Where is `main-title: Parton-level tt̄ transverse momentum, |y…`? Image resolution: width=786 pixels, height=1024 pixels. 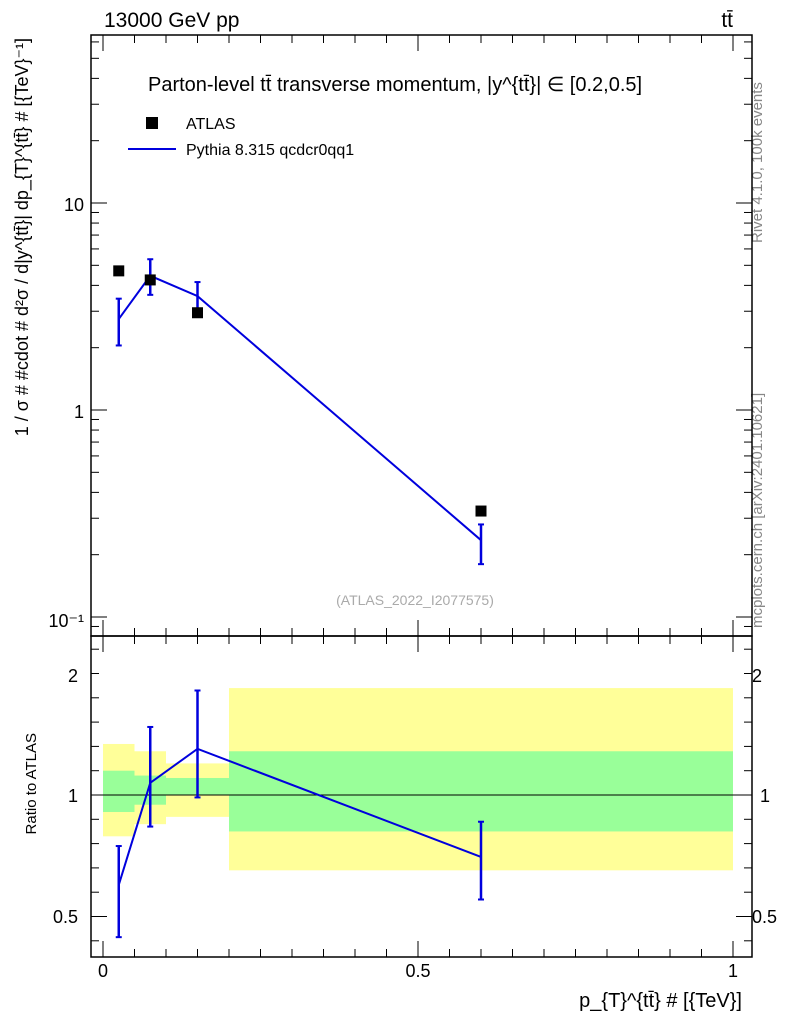
main-title: Parton-level tt̄ transverse momentum, |y… is located at coordinates (395, 85).